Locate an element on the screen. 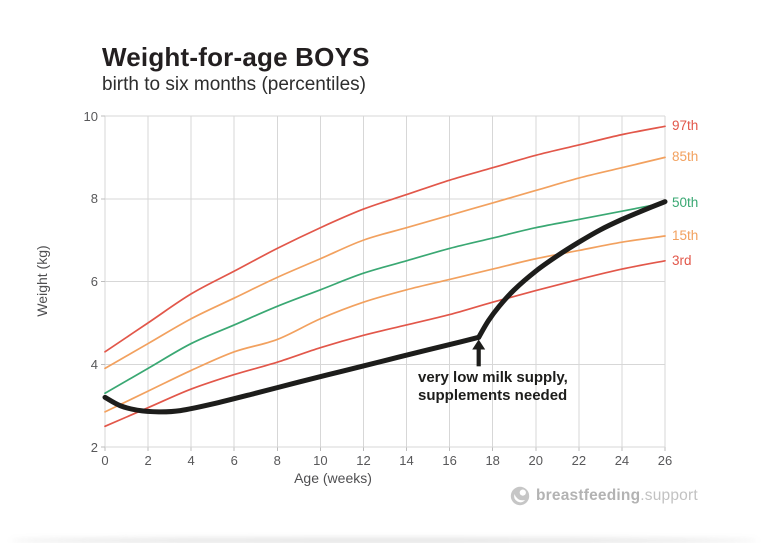 This screenshot has height=543, width=768. x-tick-label-8: 8 is located at coordinates (277, 460).